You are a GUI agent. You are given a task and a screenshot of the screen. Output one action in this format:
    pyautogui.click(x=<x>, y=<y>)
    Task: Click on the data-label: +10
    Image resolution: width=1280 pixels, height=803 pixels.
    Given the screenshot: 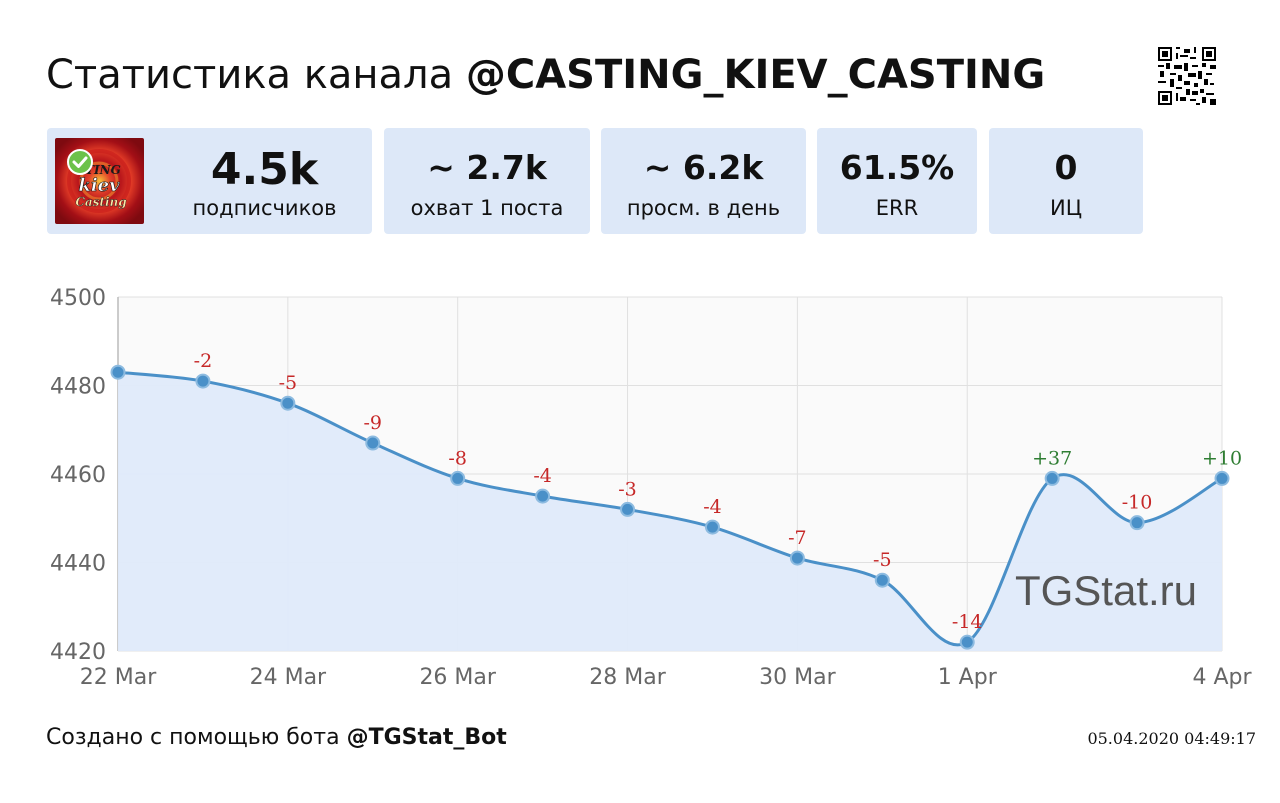 What is the action you would take?
    pyautogui.click(x=1222, y=458)
    